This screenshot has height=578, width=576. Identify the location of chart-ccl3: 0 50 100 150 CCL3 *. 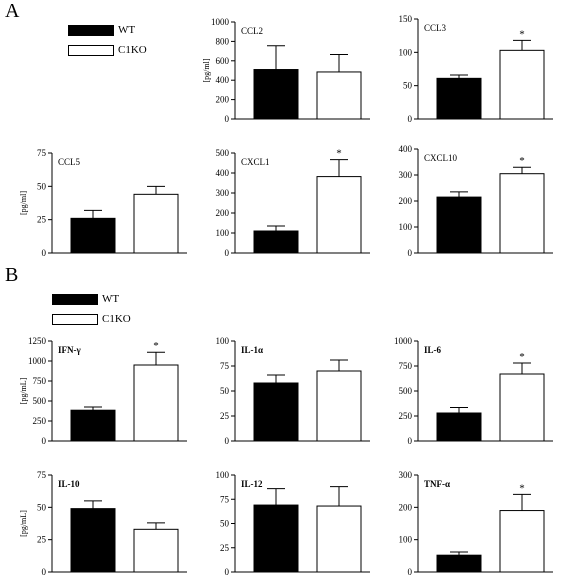
(476, 69).